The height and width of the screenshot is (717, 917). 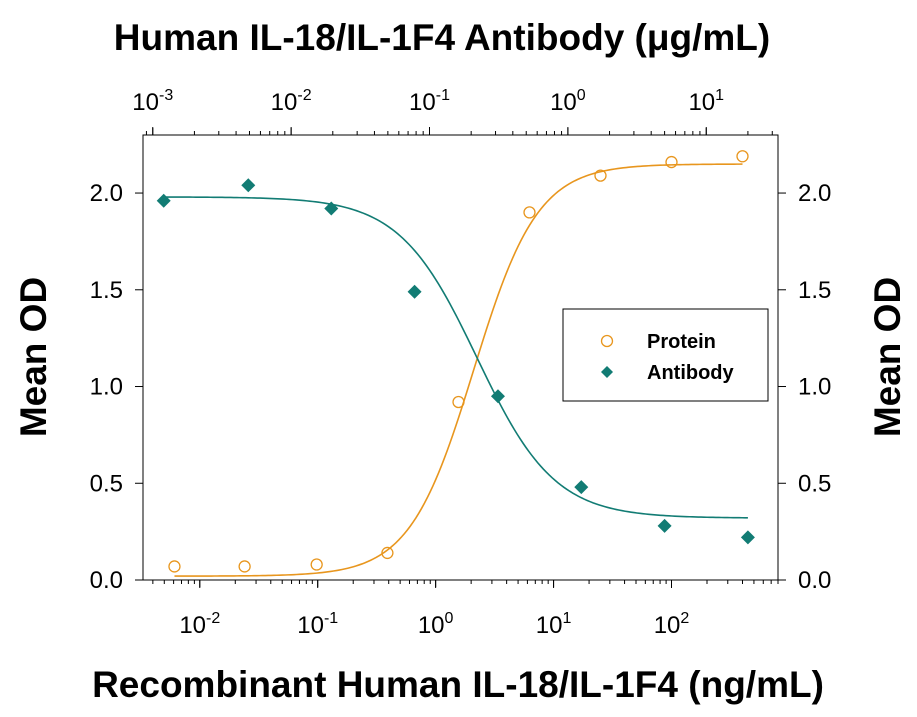 What do you see at coordinates (887, 357) in the screenshot?
I see `y2-axis-label: Mean OD` at bounding box center [887, 357].